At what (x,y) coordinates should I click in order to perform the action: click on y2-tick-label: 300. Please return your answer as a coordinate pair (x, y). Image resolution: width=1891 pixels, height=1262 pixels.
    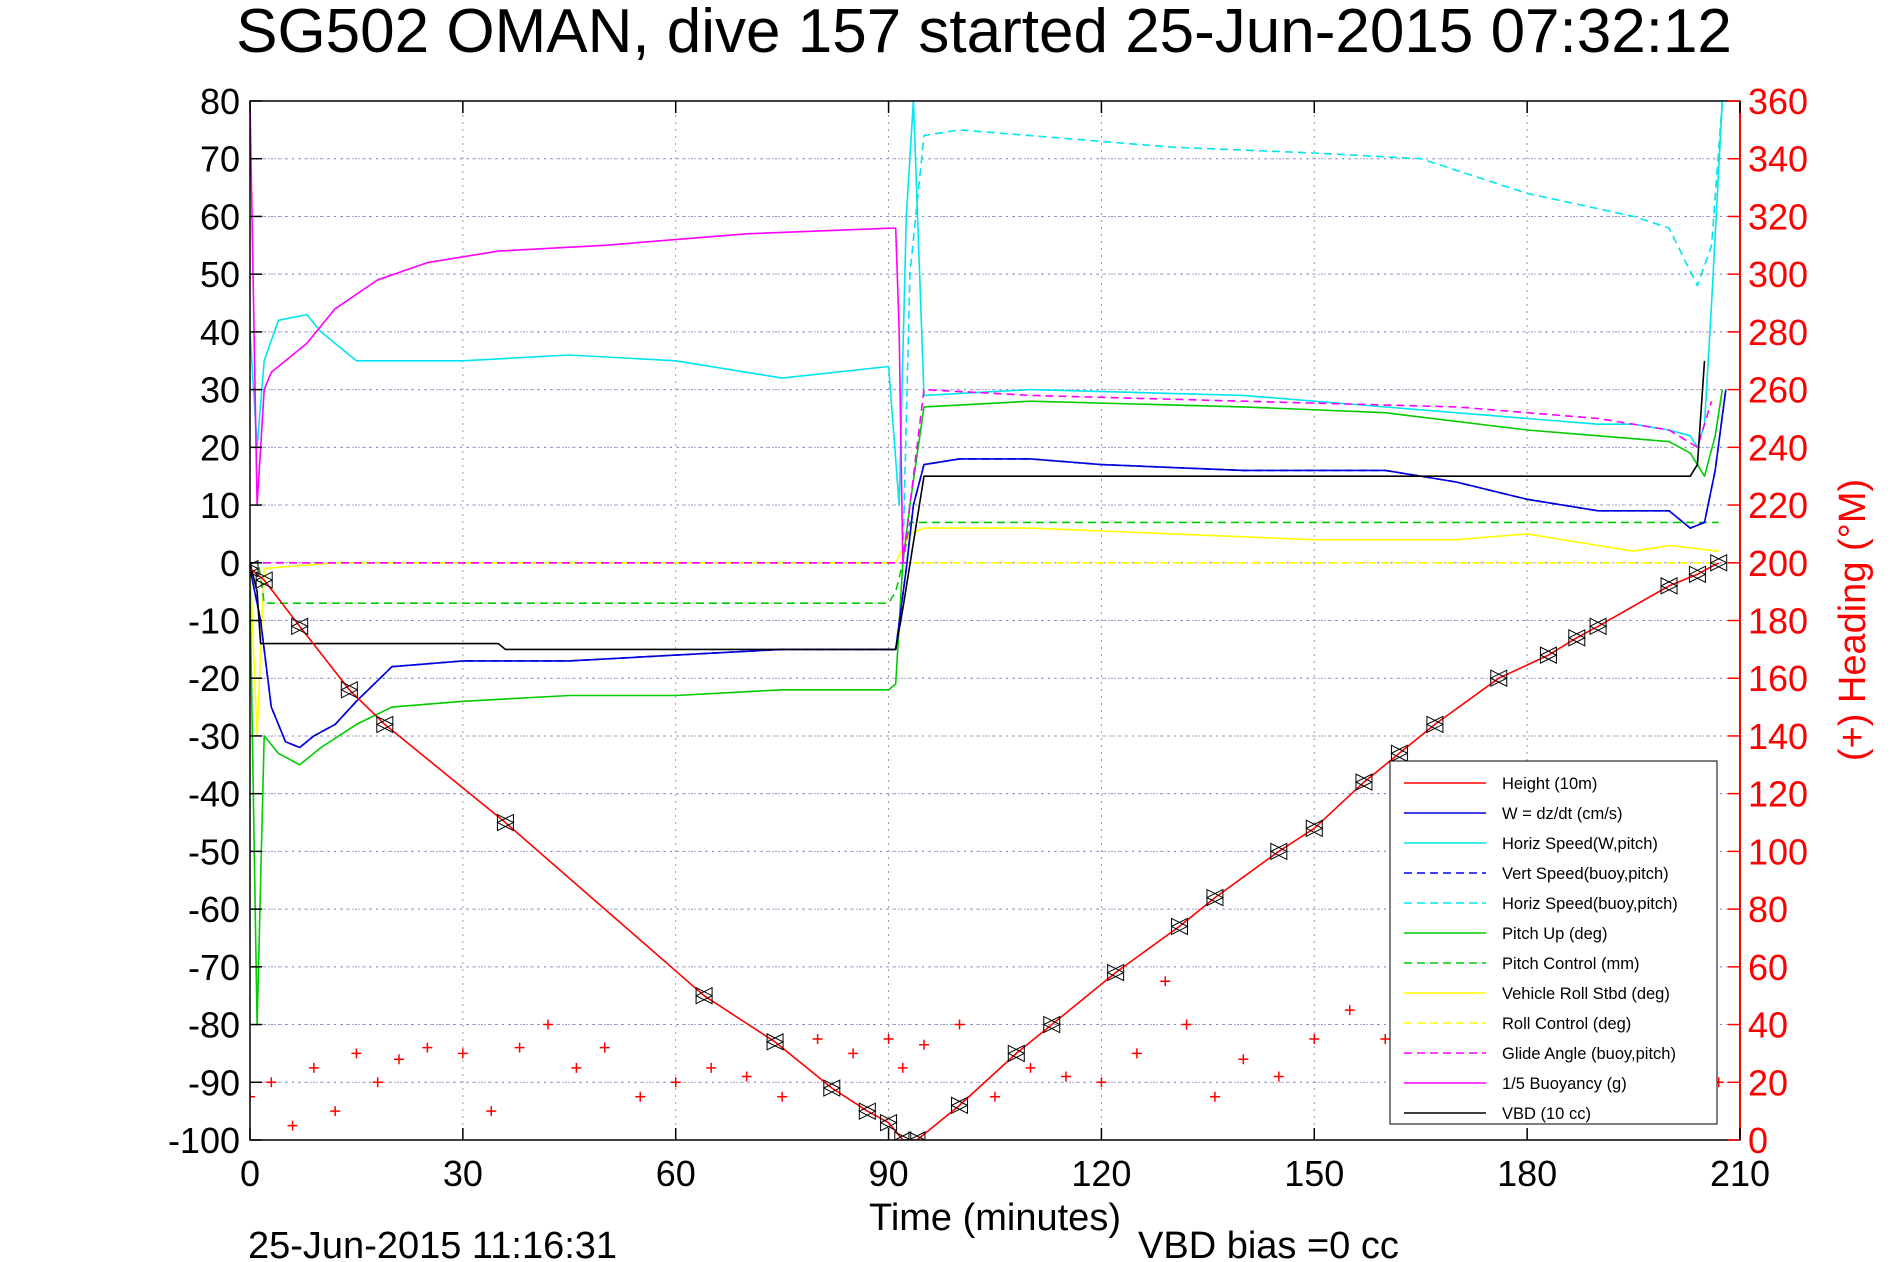
    Looking at the image, I should click on (1778, 274).